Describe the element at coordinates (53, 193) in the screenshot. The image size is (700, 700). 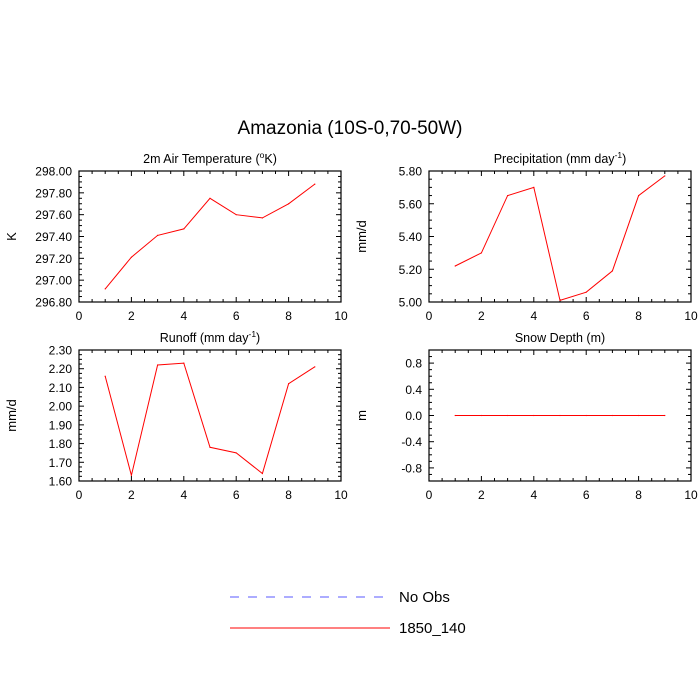
I see `y-tick-label: 297.80` at that location.